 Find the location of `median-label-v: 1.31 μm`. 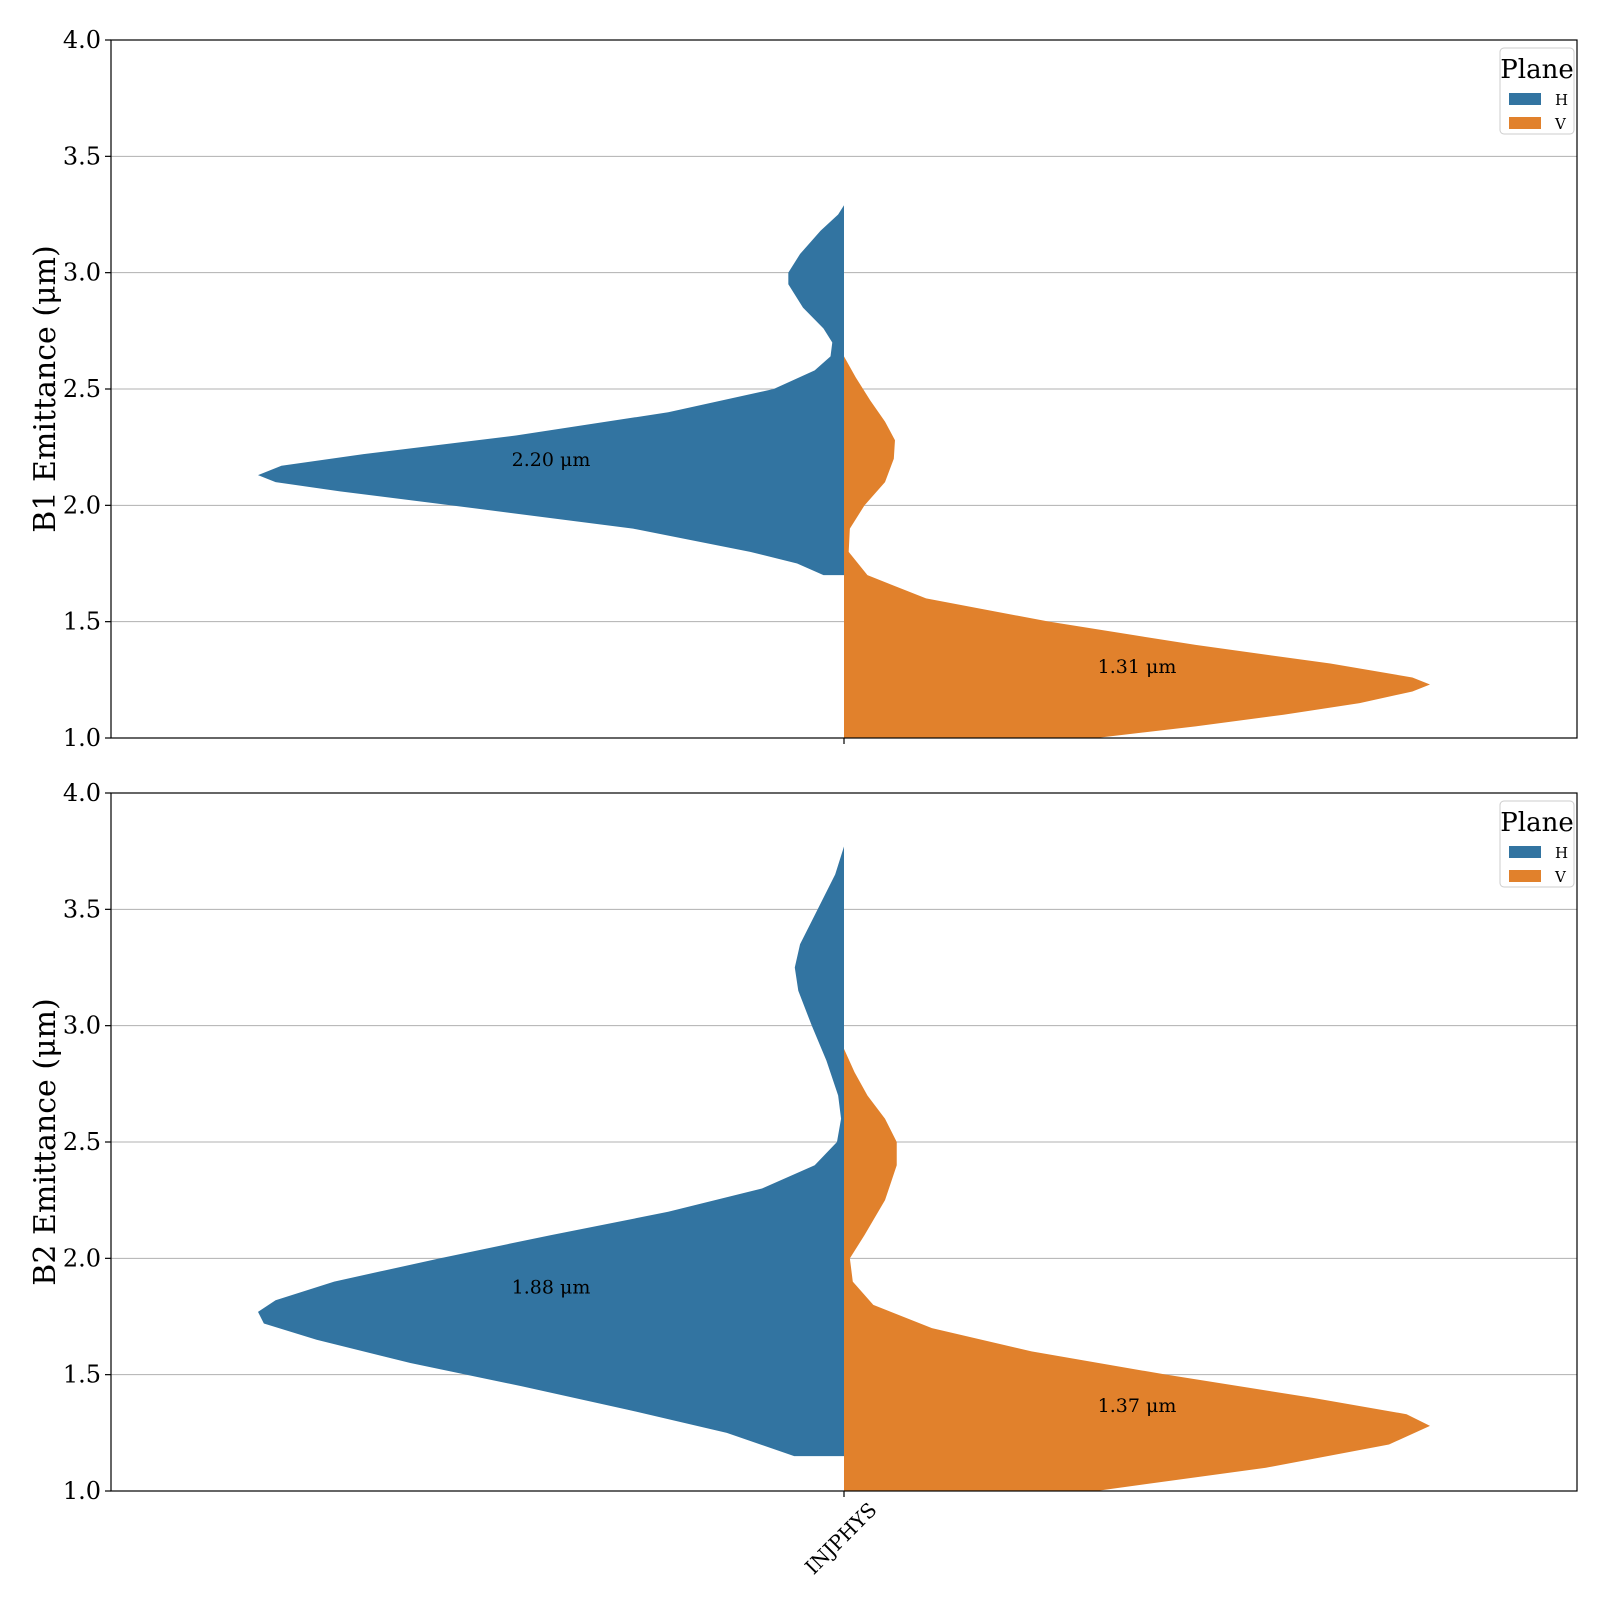

median-label-v: 1.31 μm is located at coordinates (1137, 667).